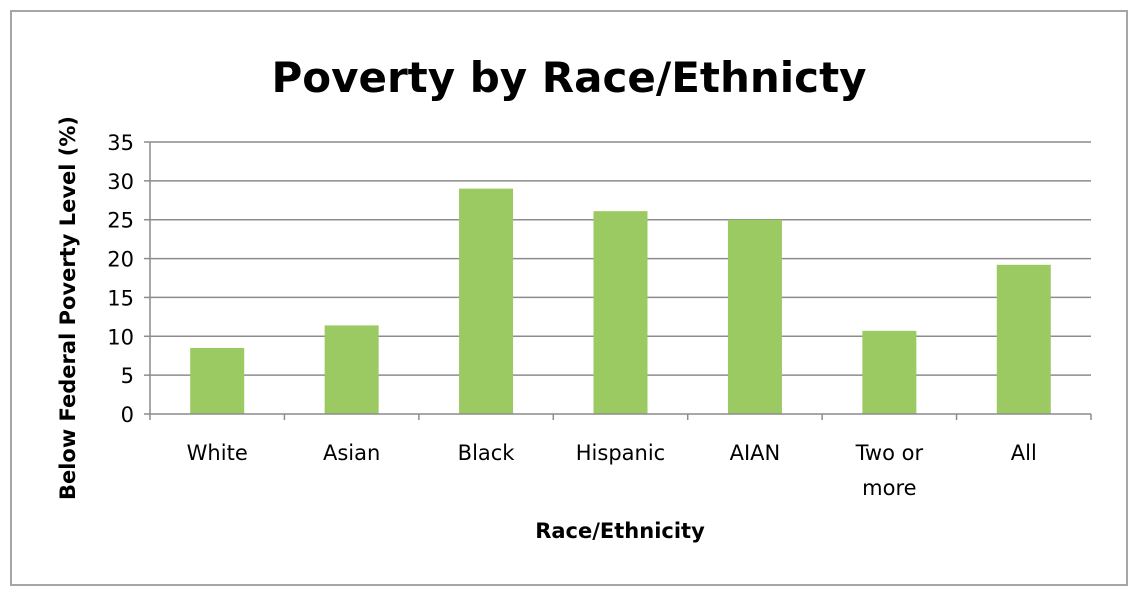 The image size is (1138, 598). Describe the element at coordinates (217, 380) in the screenshot. I see `bar-white` at that location.